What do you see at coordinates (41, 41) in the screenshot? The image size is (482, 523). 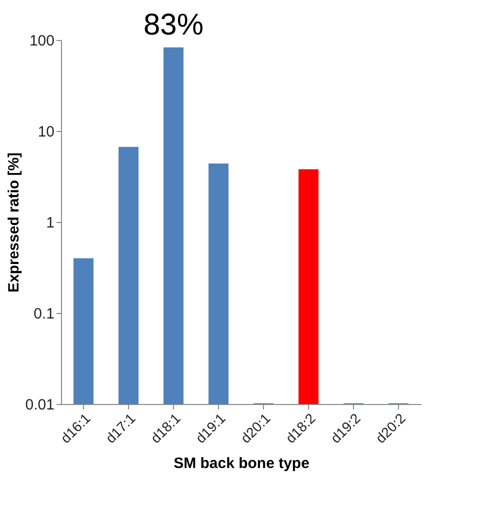 I see `y-tick-label: 100` at bounding box center [41, 41].